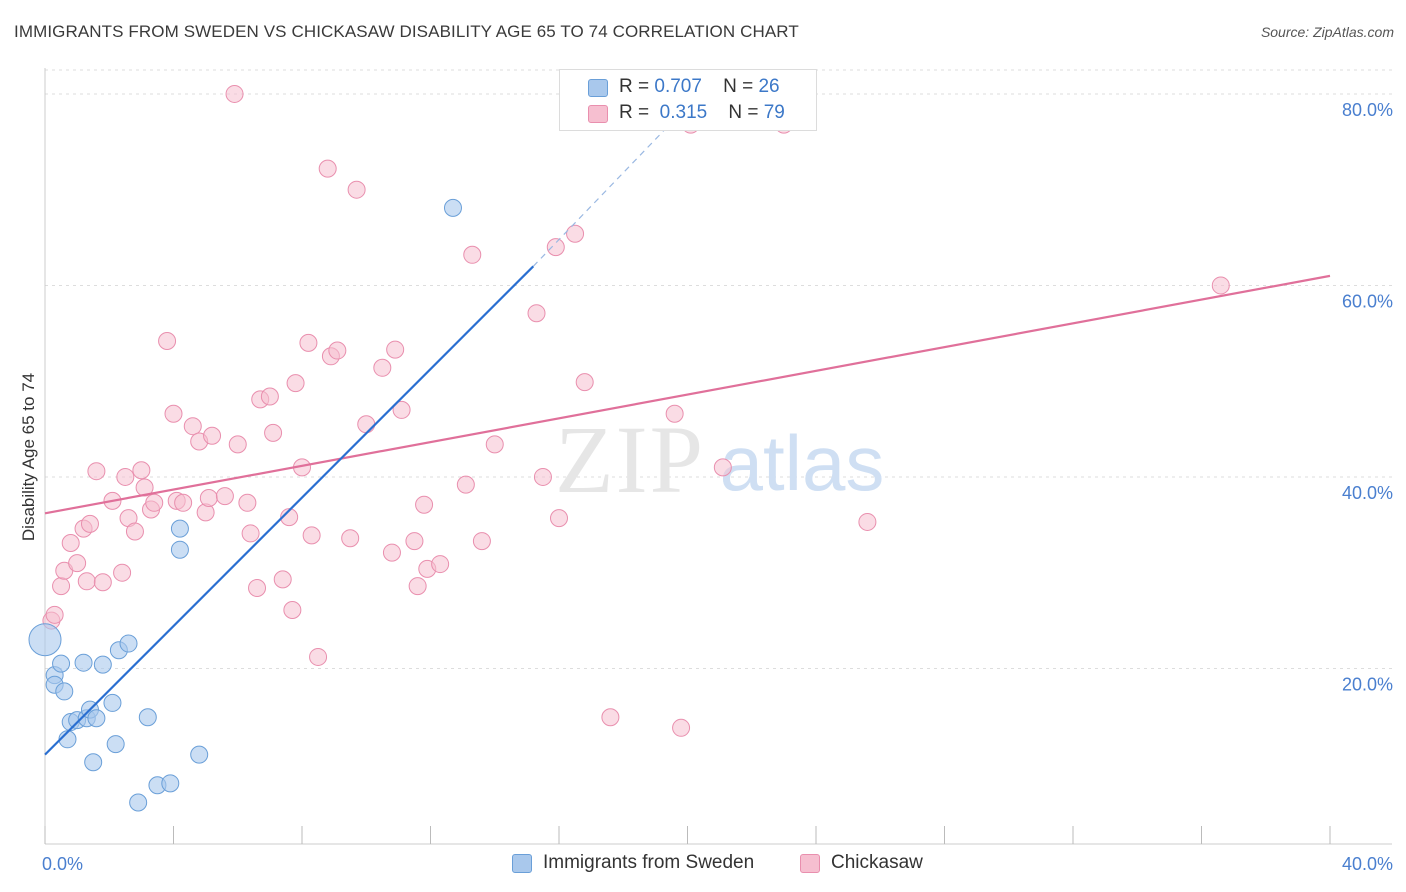 Image resolution: width=1406 pixels, height=892 pixels. I want to click on legend-text-sweden: R = 0.707 N = 26, so click(699, 87).